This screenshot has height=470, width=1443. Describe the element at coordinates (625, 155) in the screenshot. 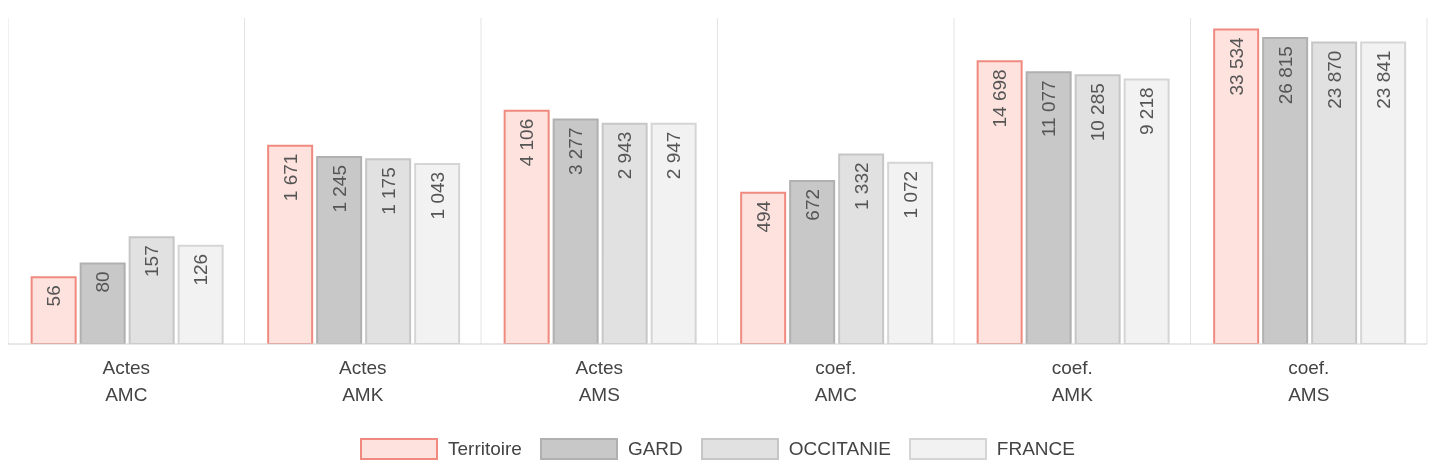

I see `data-label: 2 943` at that location.